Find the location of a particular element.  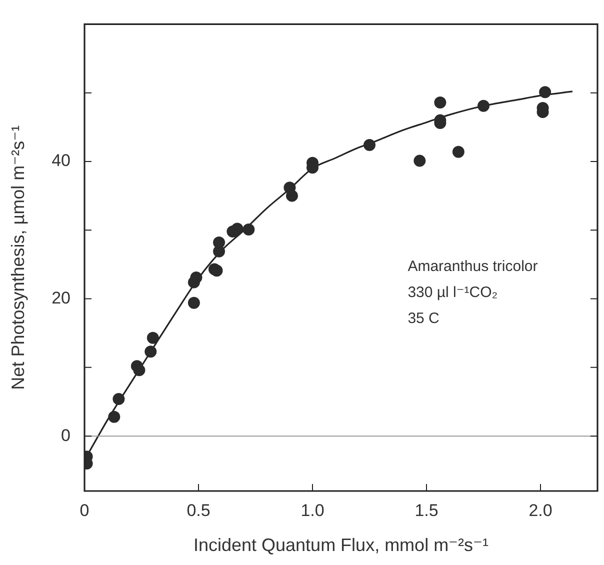

x-tick-label: 2.0 is located at coordinates (540, 510).